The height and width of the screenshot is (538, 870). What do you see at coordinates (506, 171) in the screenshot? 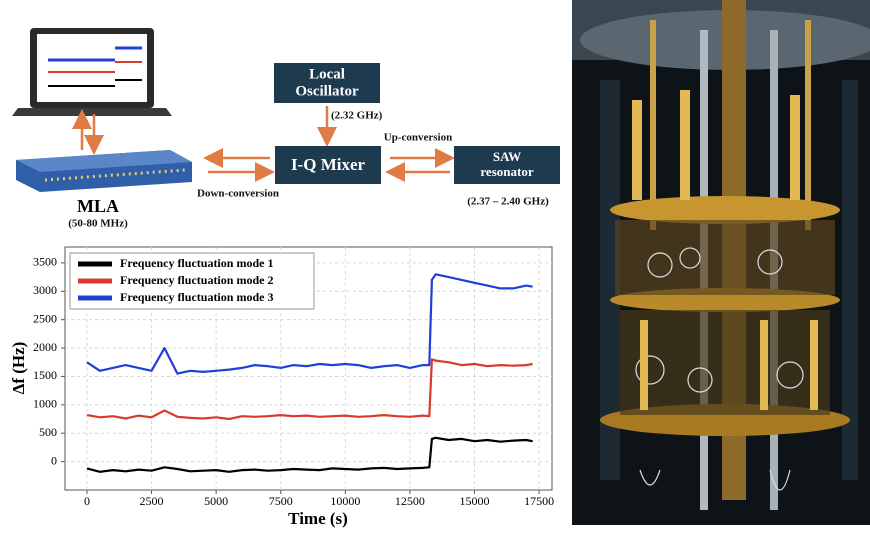
I see `saw-label: resonator` at bounding box center [506, 171].